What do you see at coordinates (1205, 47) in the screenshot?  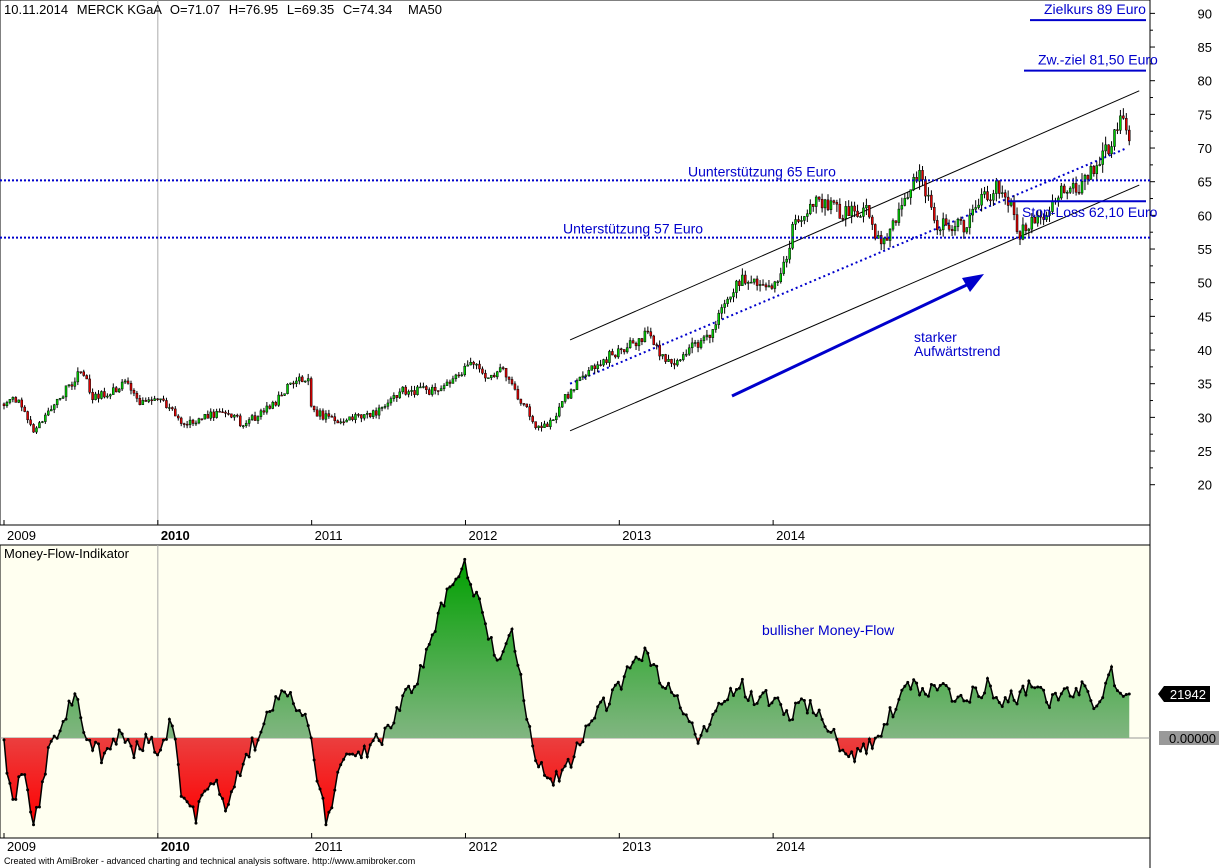 I see `y-tick-label: 85` at bounding box center [1205, 47].